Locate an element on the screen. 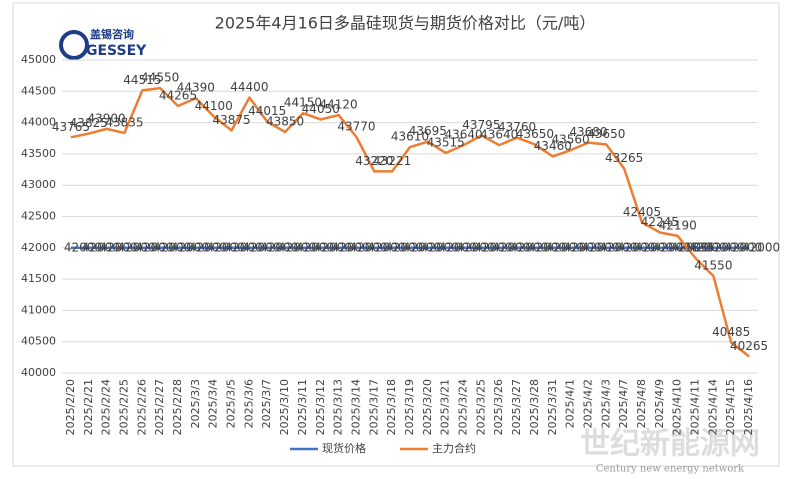  x-tick-label: 2025/3/19 is located at coordinates (409, 407).